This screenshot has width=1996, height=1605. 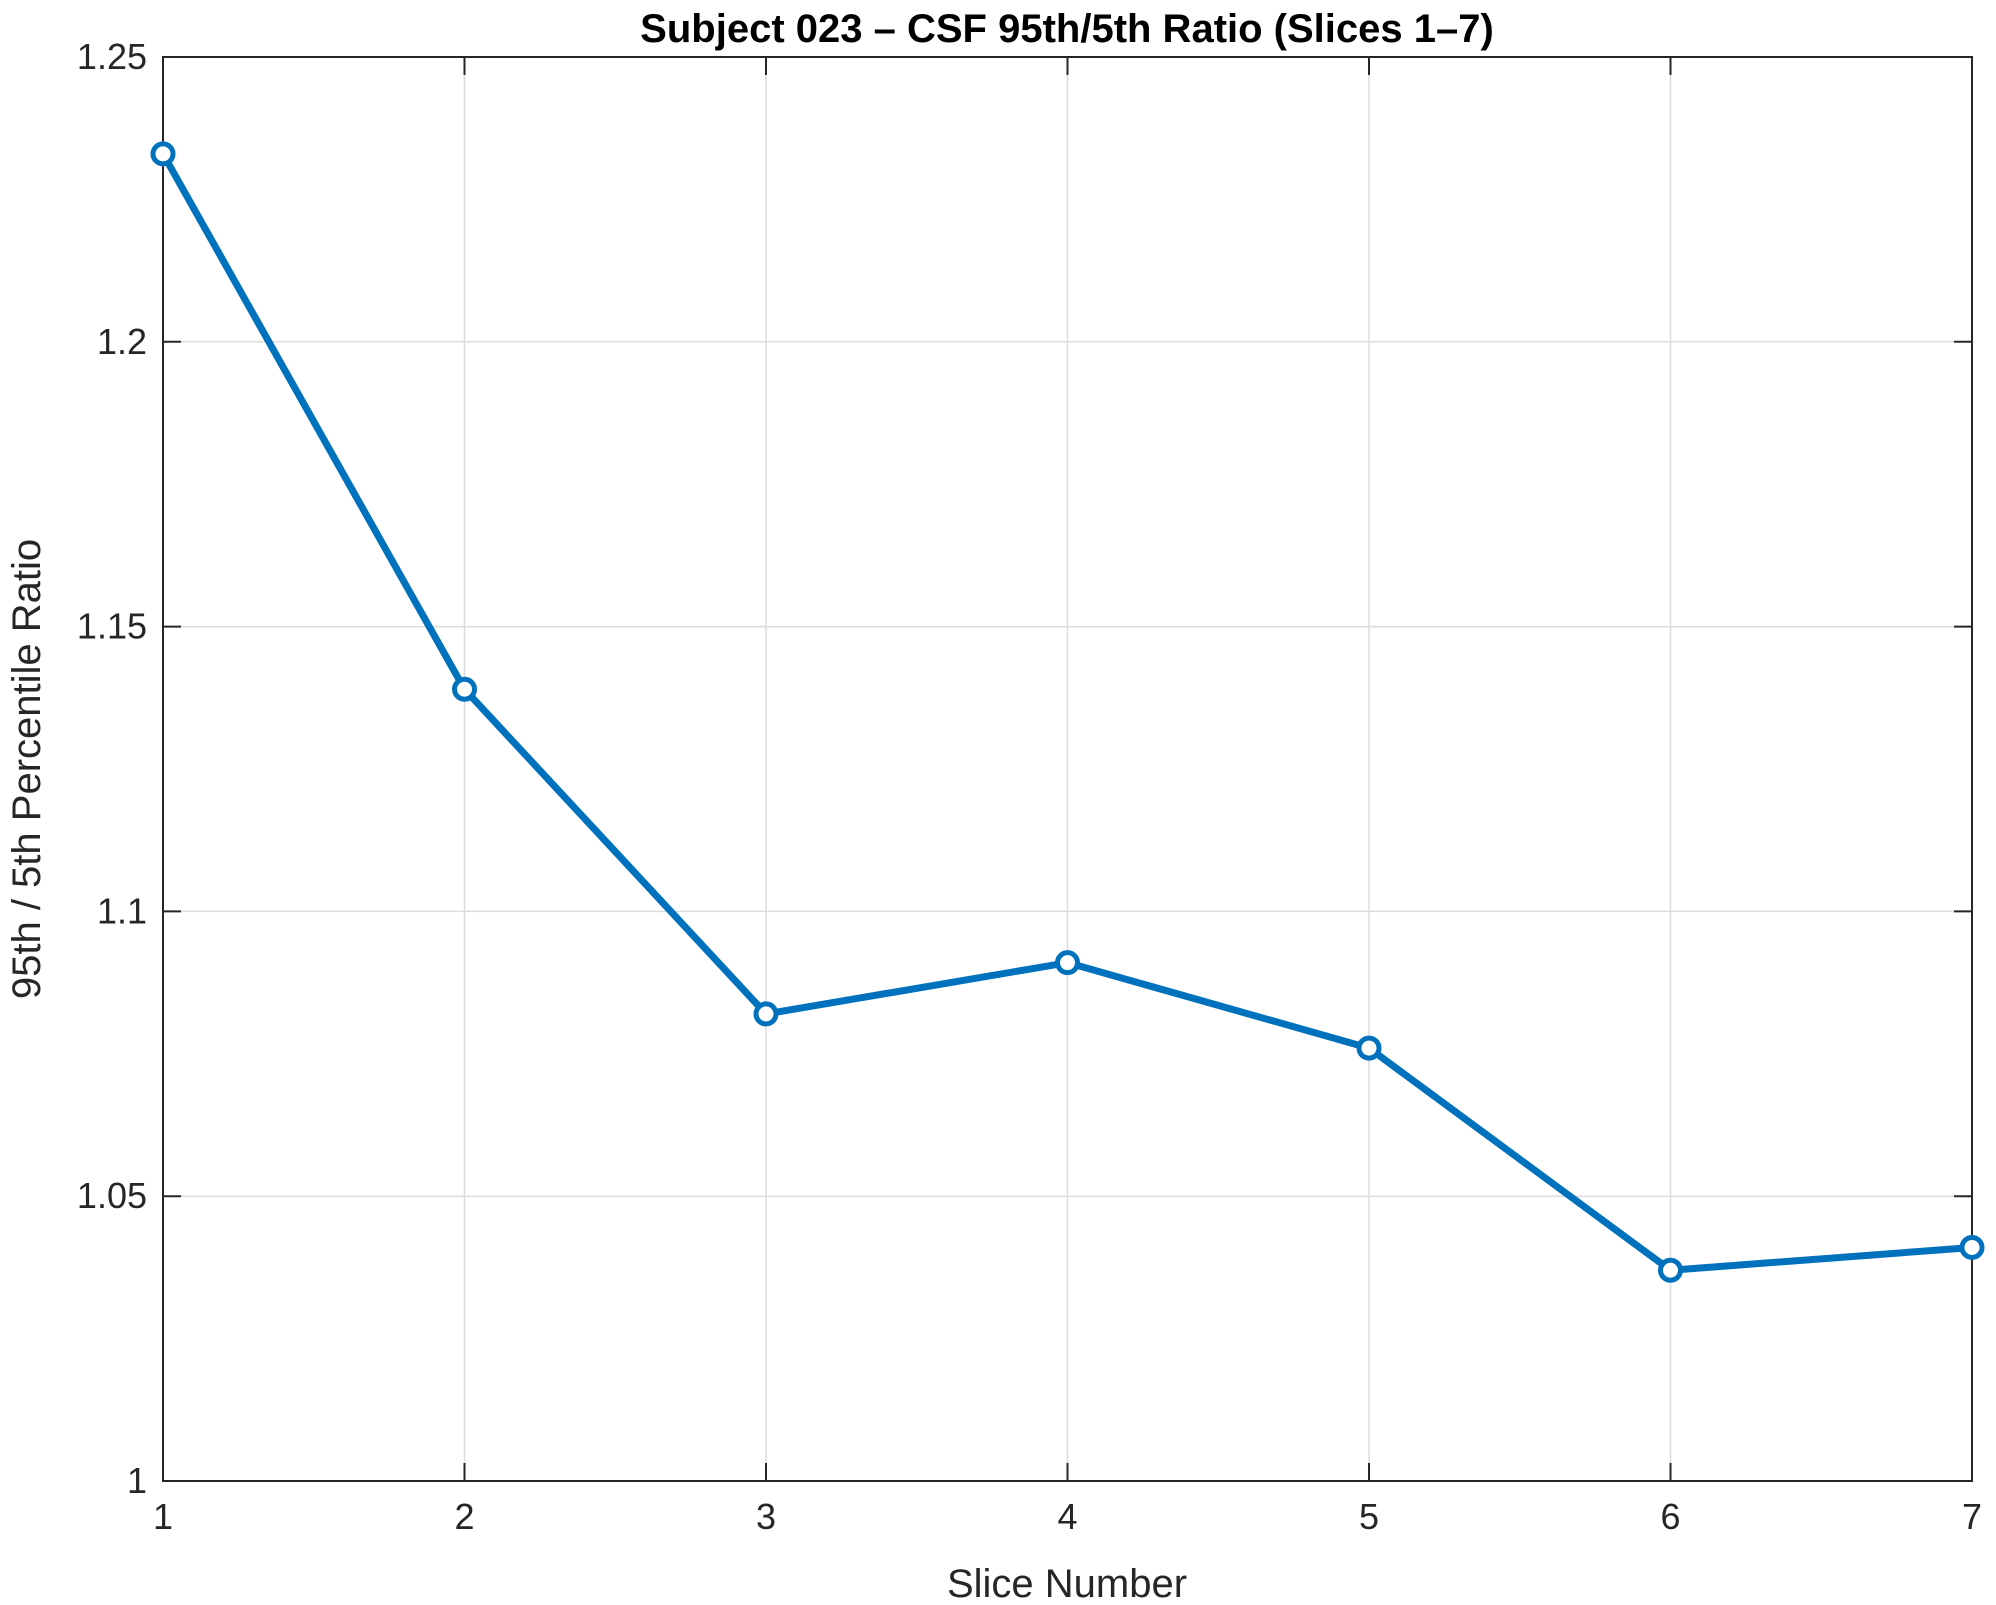 I want to click on y-tick-label: 1, so click(x=137, y=1480).